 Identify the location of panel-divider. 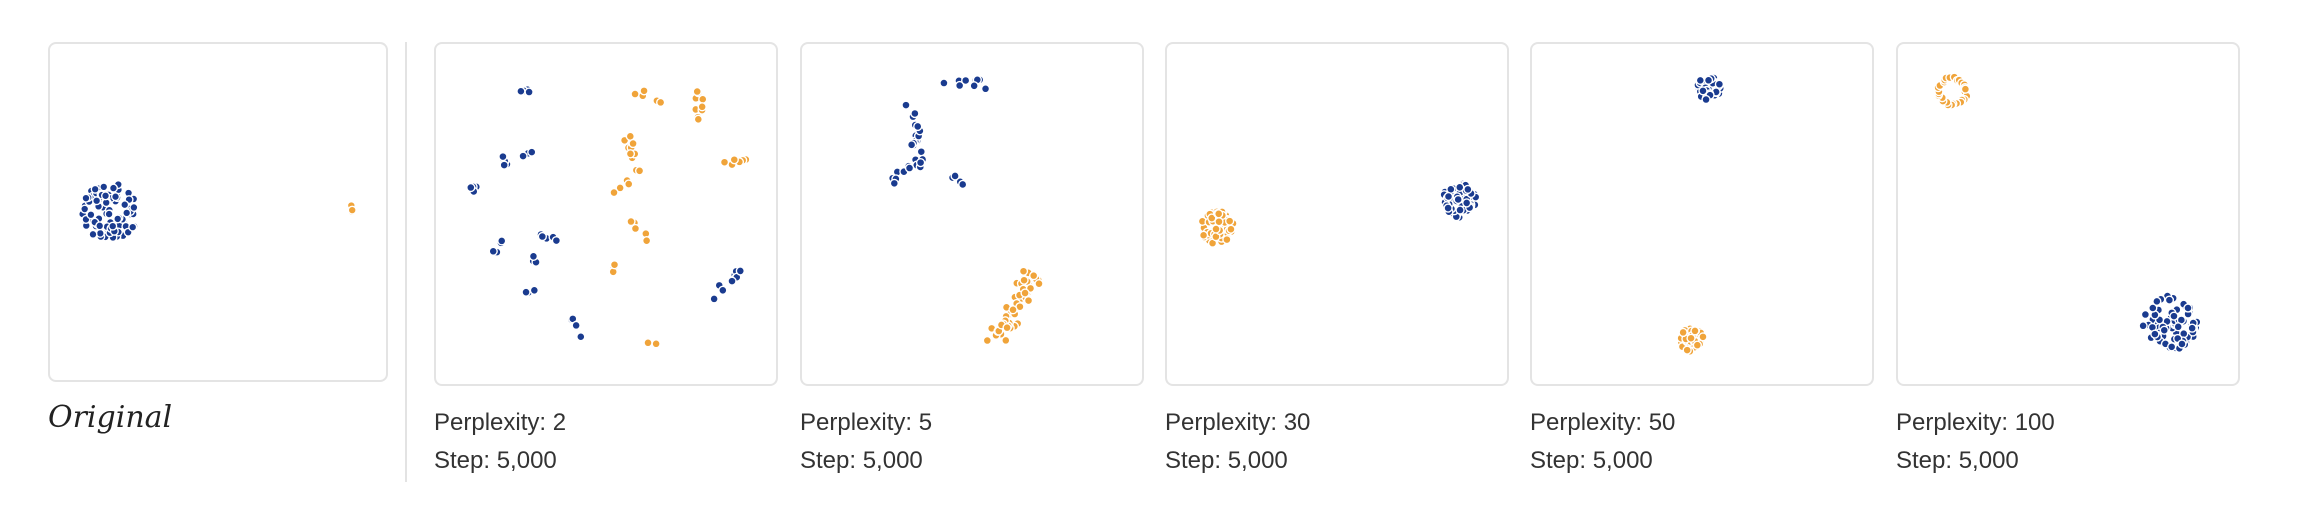
(406, 262).